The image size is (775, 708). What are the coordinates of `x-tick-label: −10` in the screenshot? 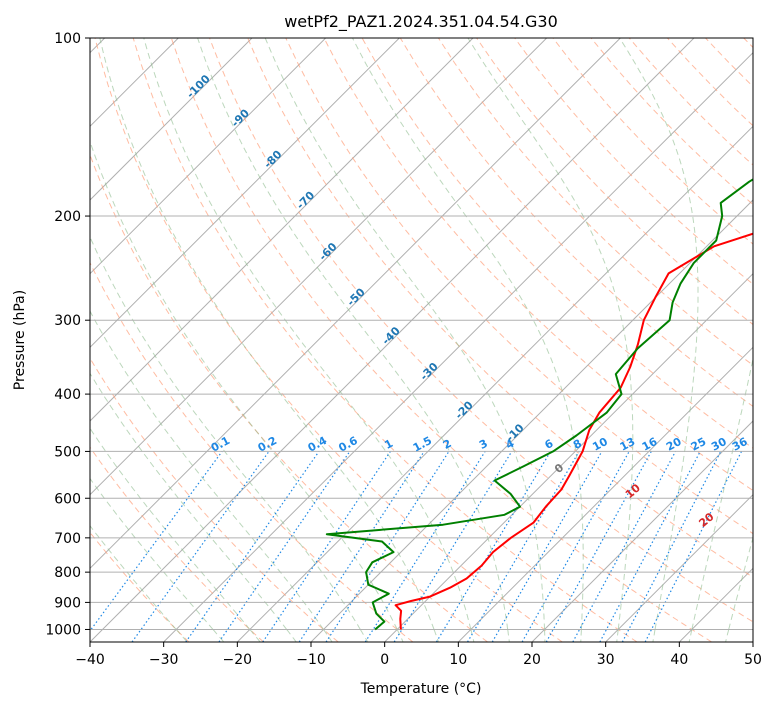 It's located at (311, 660).